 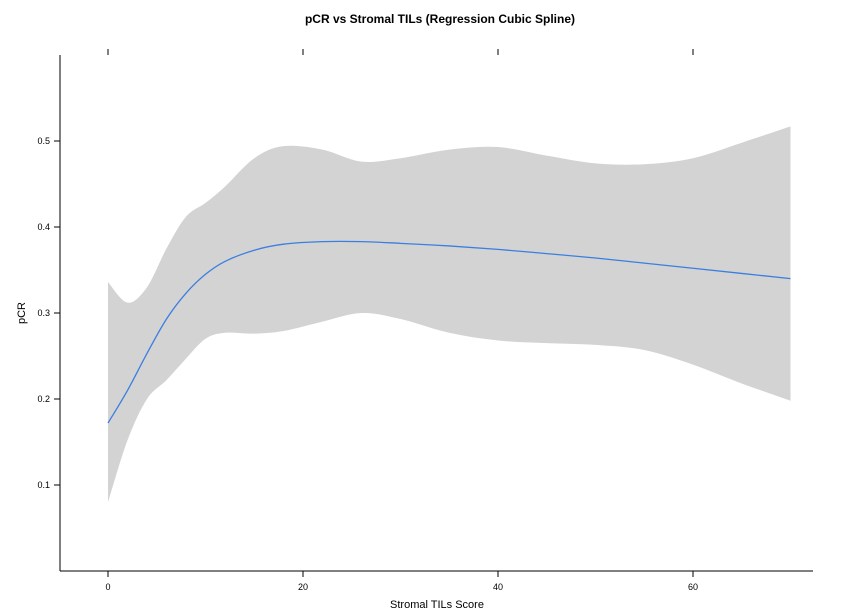 I want to click on y-tick-label: 0.4, so click(x=43, y=227).